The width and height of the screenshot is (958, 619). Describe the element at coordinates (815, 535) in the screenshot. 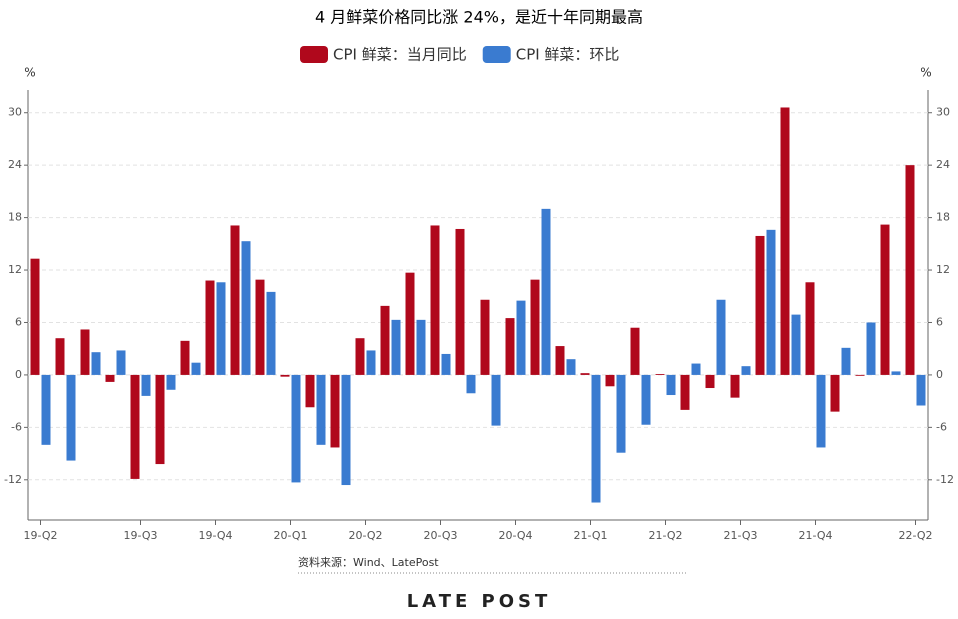

I see `x-tick-label: 21-Q4` at that location.